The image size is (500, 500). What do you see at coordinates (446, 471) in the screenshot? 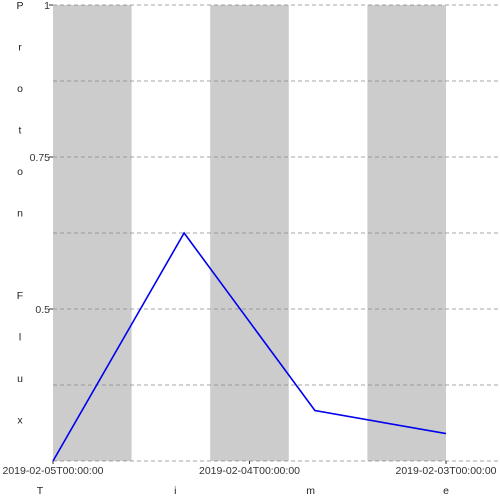
I see `x-tick-label: 2019-02-03T00:00:00` at bounding box center [446, 471].